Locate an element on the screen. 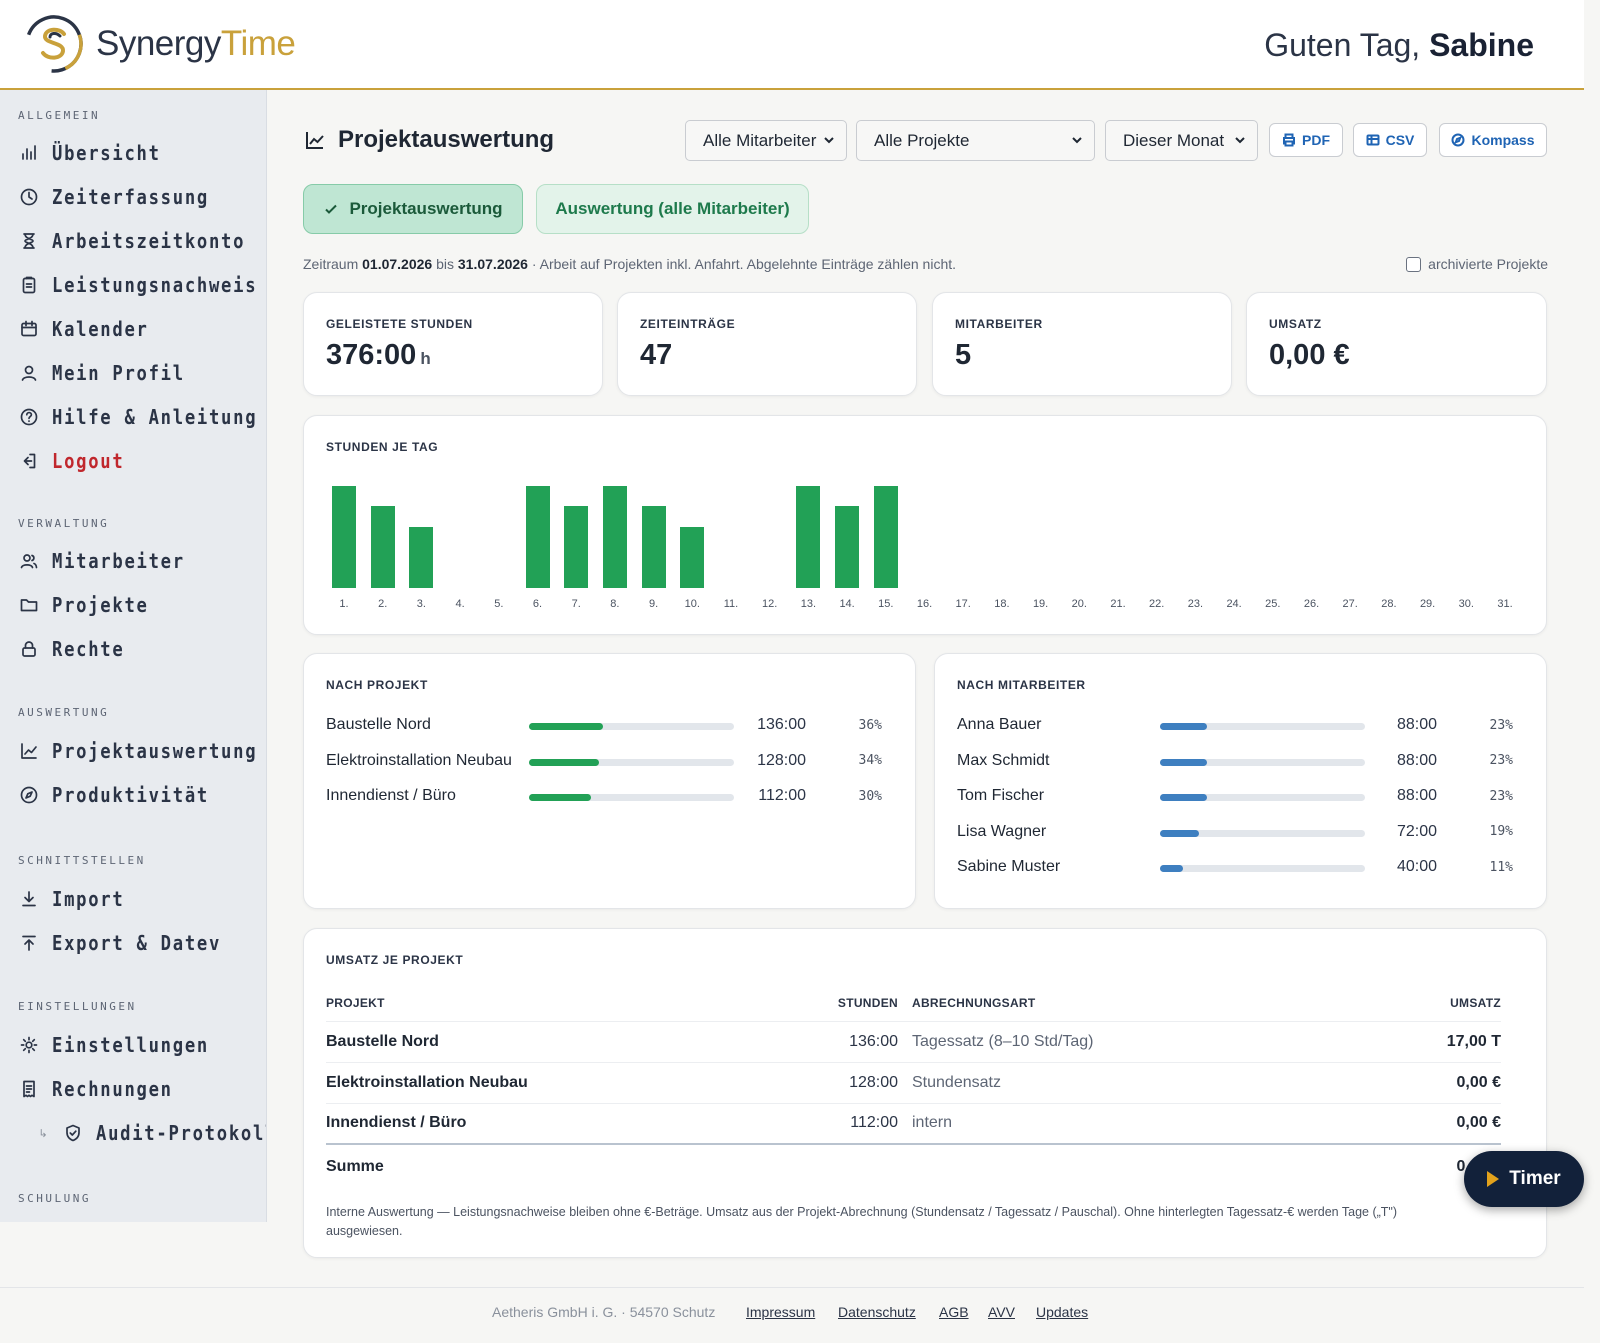 The width and height of the screenshot is (1600, 1343). sidebar-item-rechte: Rechte is located at coordinates (77, 649).